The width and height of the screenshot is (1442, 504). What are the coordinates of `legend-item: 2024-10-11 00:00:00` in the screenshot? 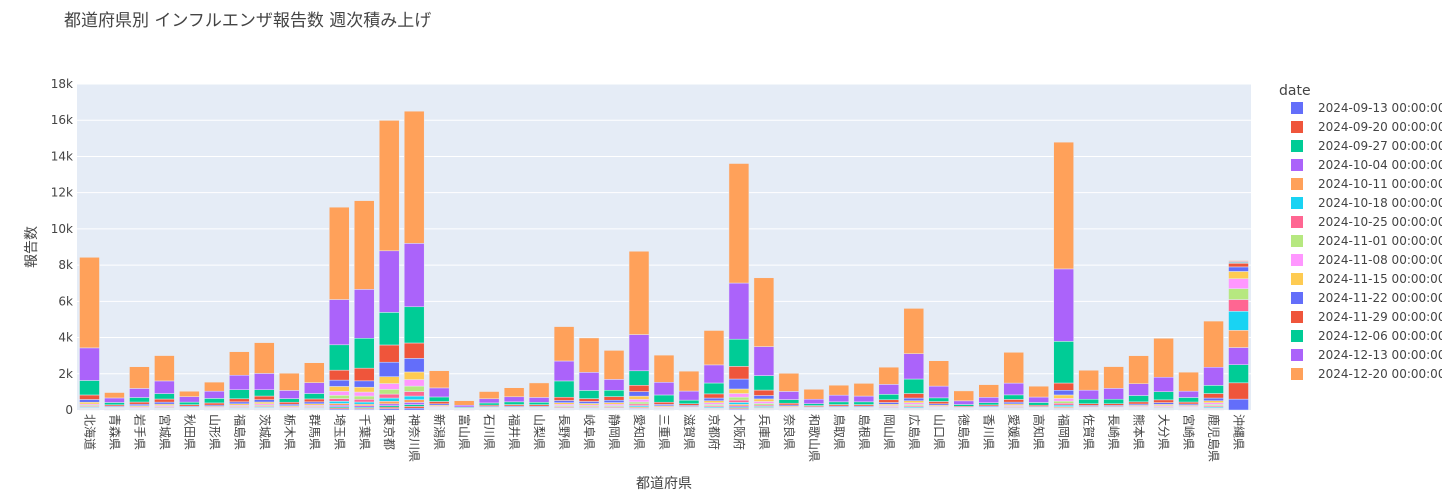 It's located at (1380, 184).